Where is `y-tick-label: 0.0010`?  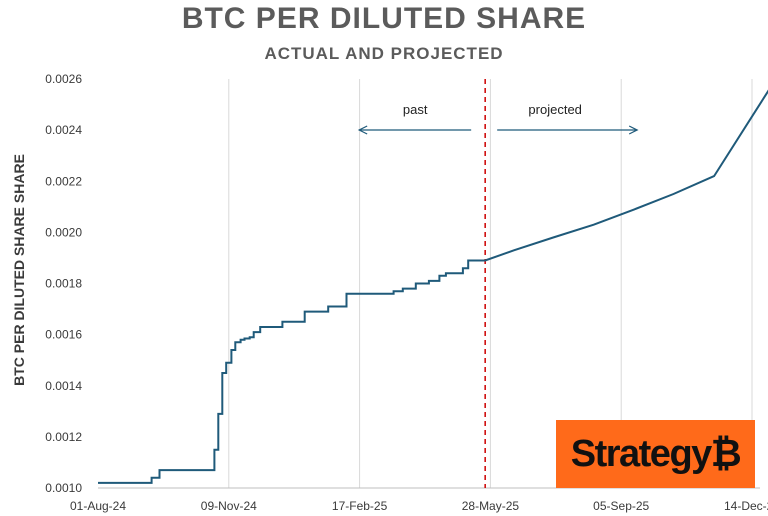 y-tick-label: 0.0010 is located at coordinates (63, 488).